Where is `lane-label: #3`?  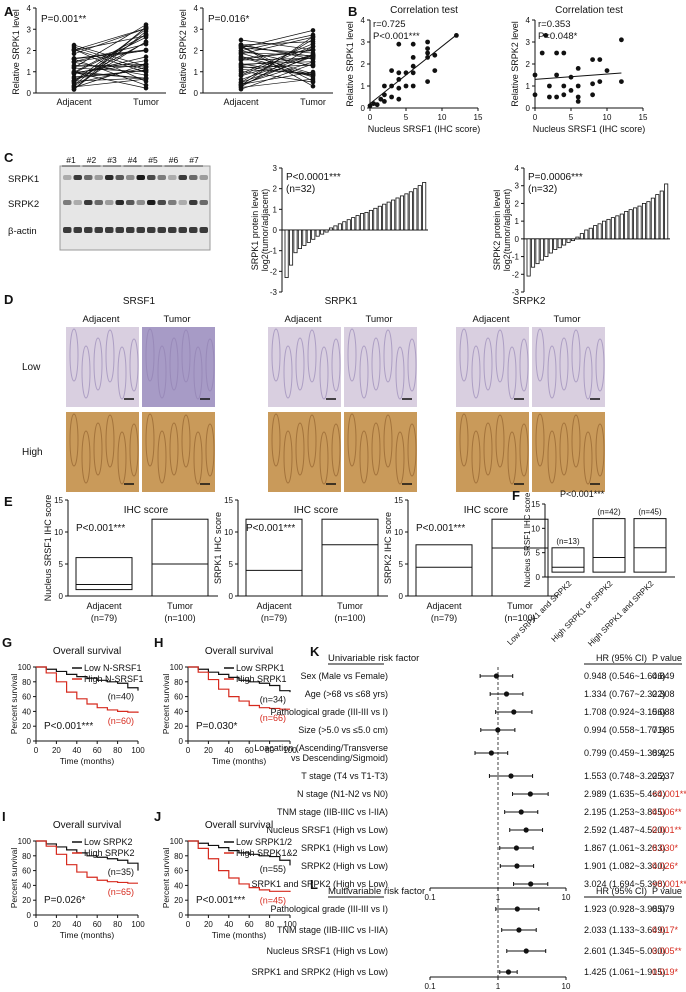
lane-label: #3 is located at coordinates (112, 160).